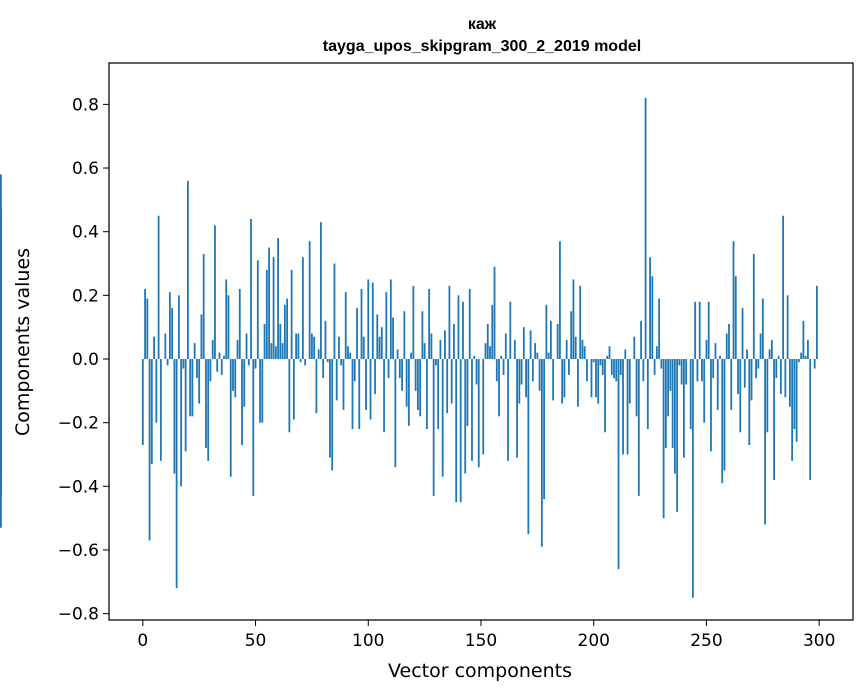 The width and height of the screenshot is (867, 696). I want to click on y-tick-label: 0.6, so click(85, 169).